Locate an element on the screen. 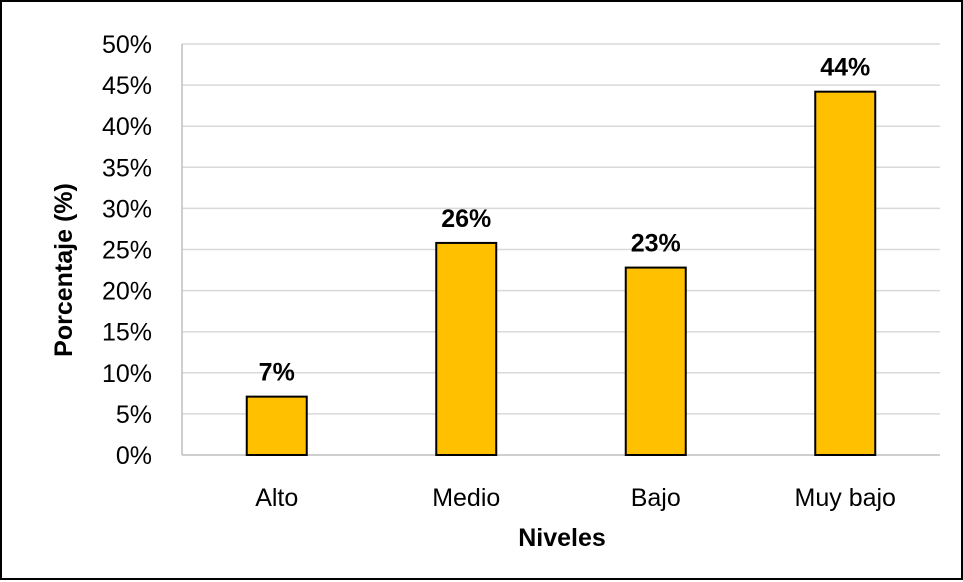 The width and height of the screenshot is (963, 582). y-tick-labels: 0% 5% 10% 15% 20% 25% 30% 35% 40% 45% 50% is located at coordinates (127, 250).